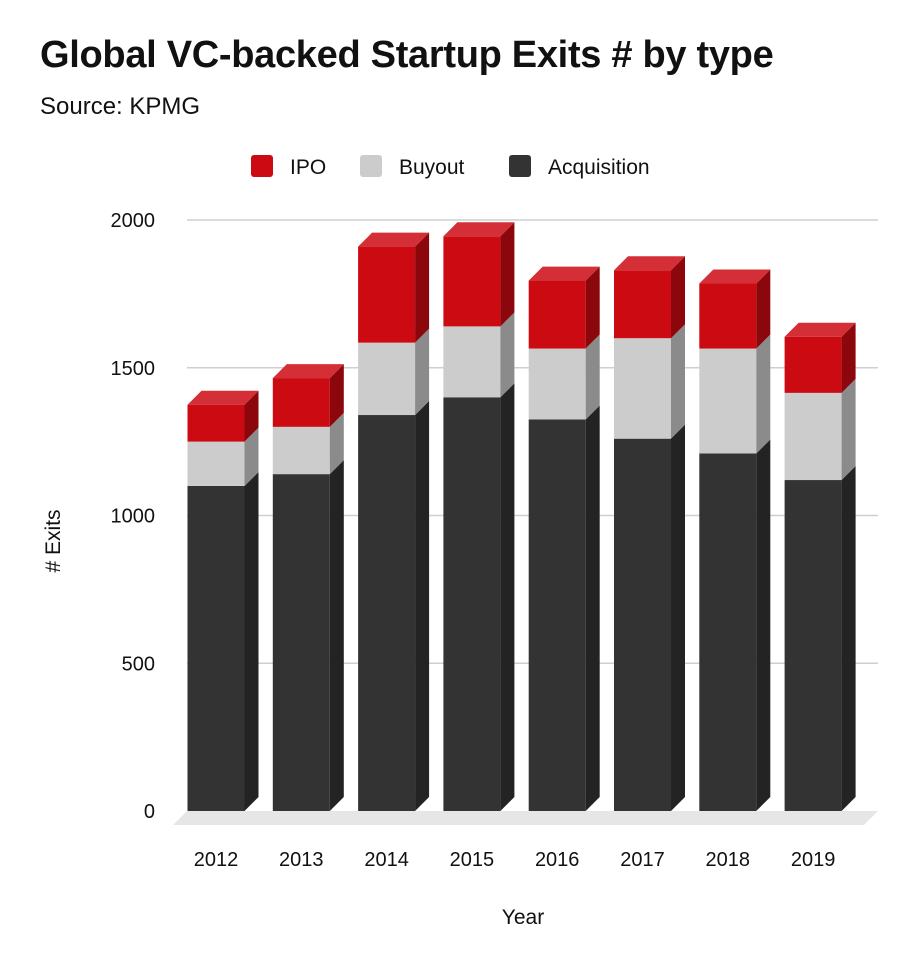 This screenshot has height=962, width=920. Describe the element at coordinates (642, 860) in the screenshot. I see `x-tick-label: 2017` at that location.